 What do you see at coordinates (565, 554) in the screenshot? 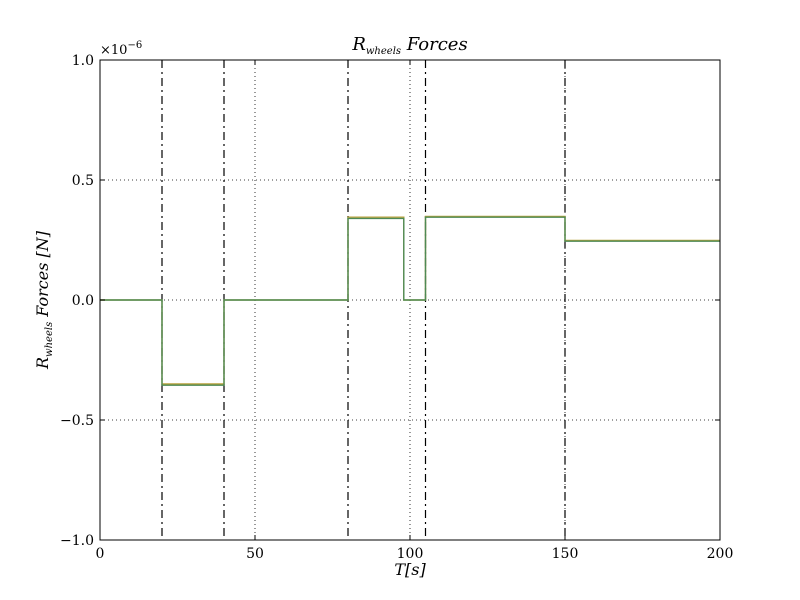
I see `x-tick-label: 150` at bounding box center [565, 554].